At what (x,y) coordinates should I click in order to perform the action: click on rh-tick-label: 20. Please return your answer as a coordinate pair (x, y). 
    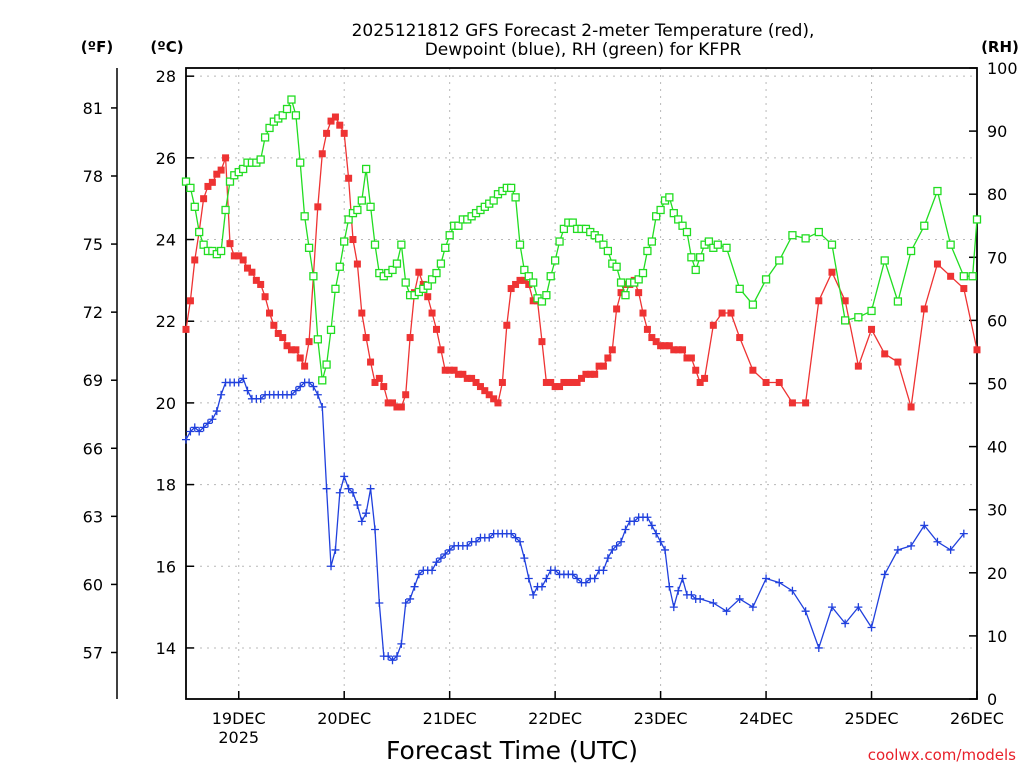
    Looking at the image, I should click on (997, 573).